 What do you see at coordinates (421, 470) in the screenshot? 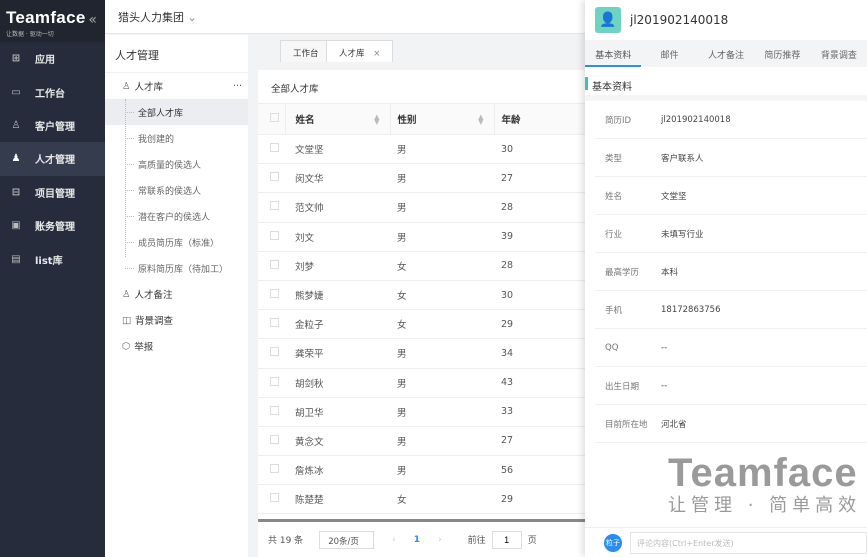
I see `table-row: 詹炼冰 男 56` at bounding box center [421, 470].